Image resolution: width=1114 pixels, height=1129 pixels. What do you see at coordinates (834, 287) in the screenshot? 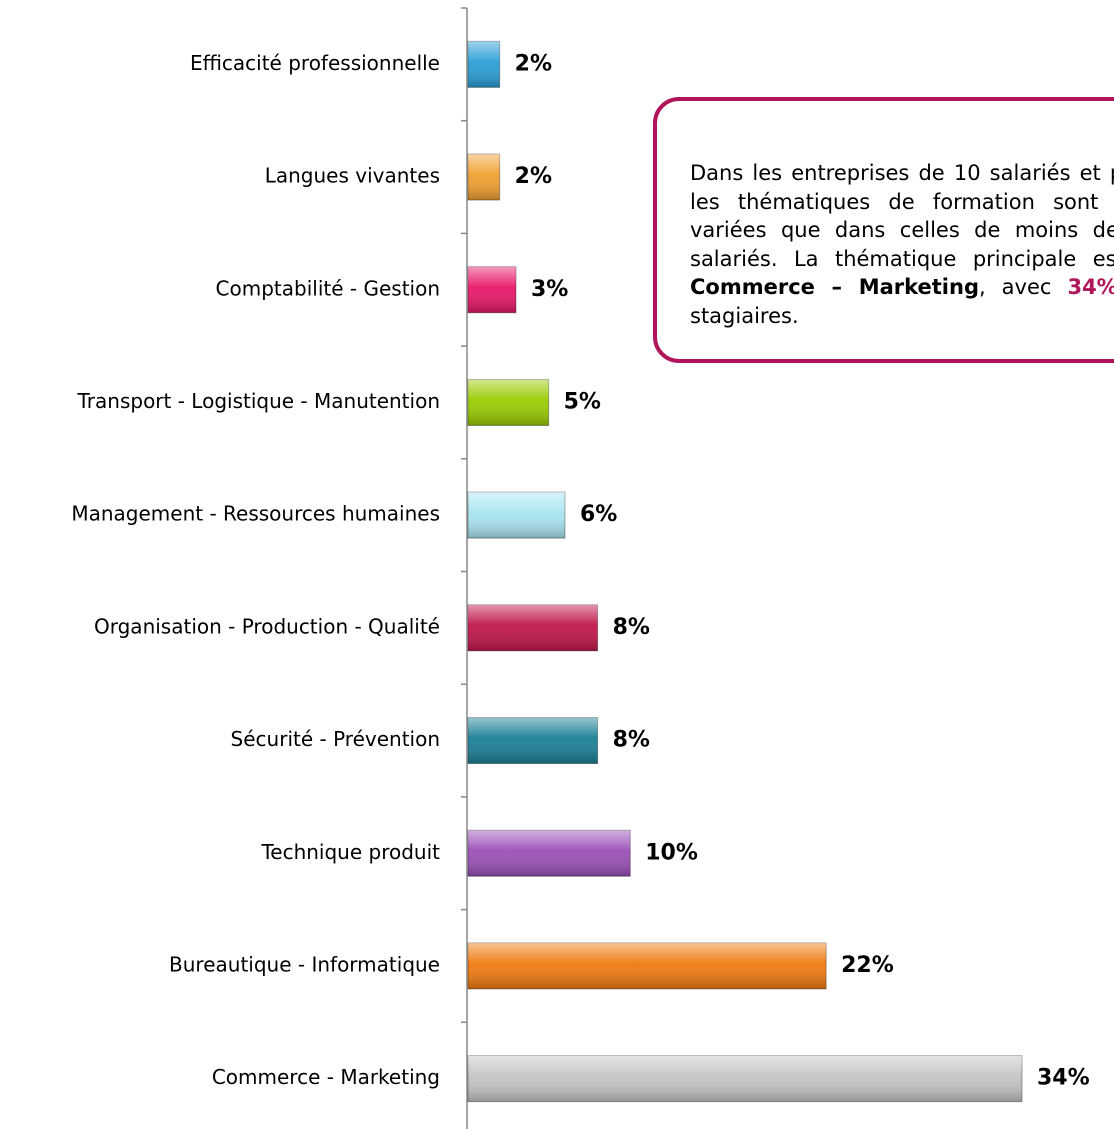
I see `annotation-bold: Commerce – Marketing` at bounding box center [834, 287].